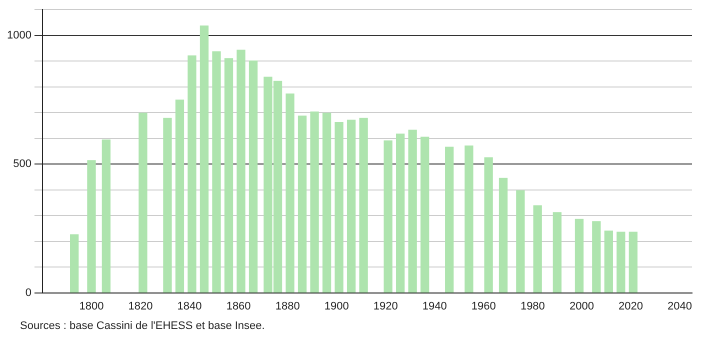  I want to click on x-tick-label: 1840, so click(189, 306).